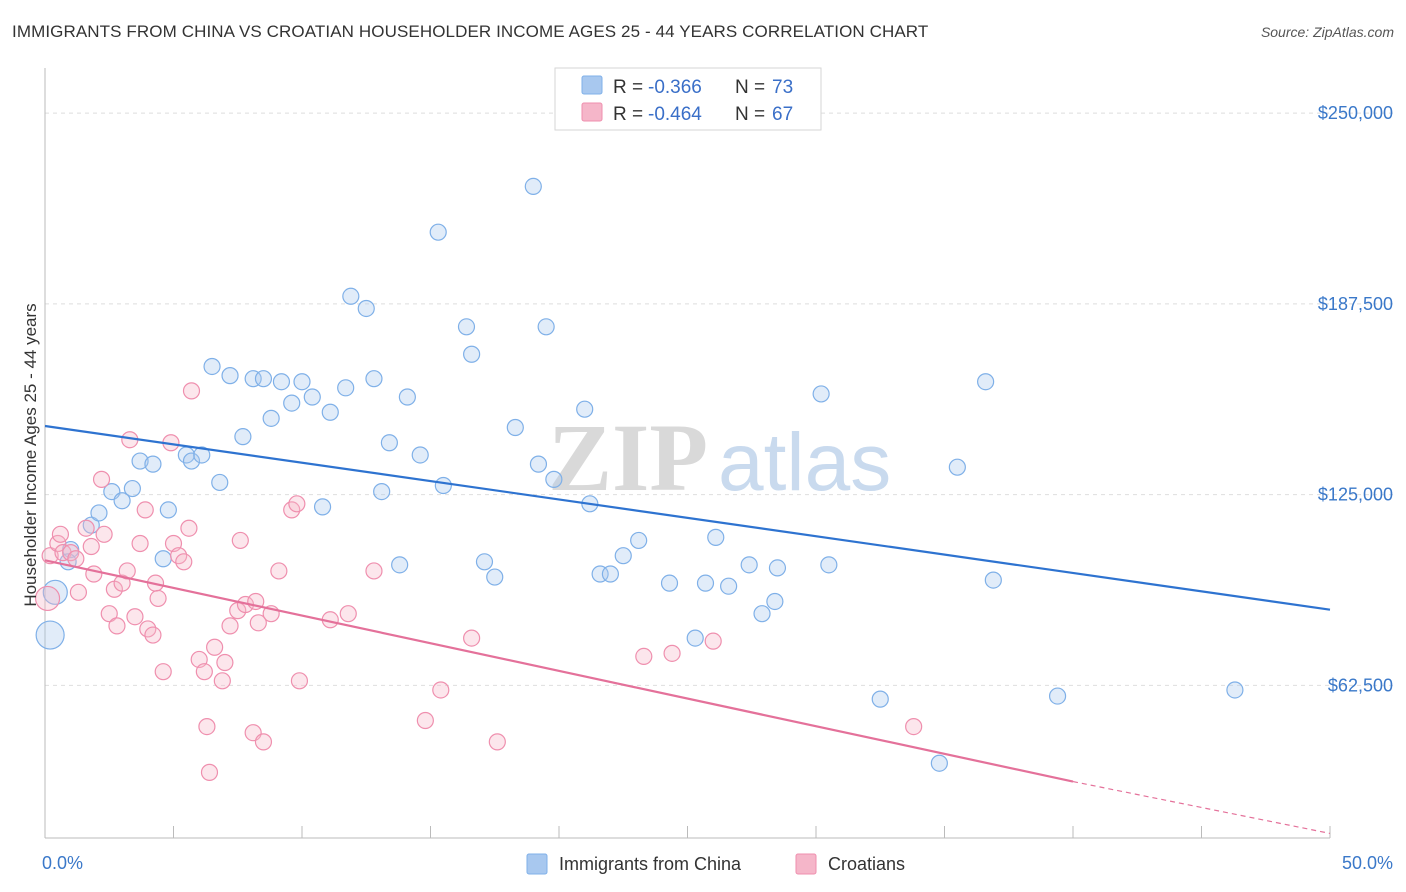 The image size is (1406, 892). I want to click on legend-label-china: Immigrants from China, so click(650, 864).